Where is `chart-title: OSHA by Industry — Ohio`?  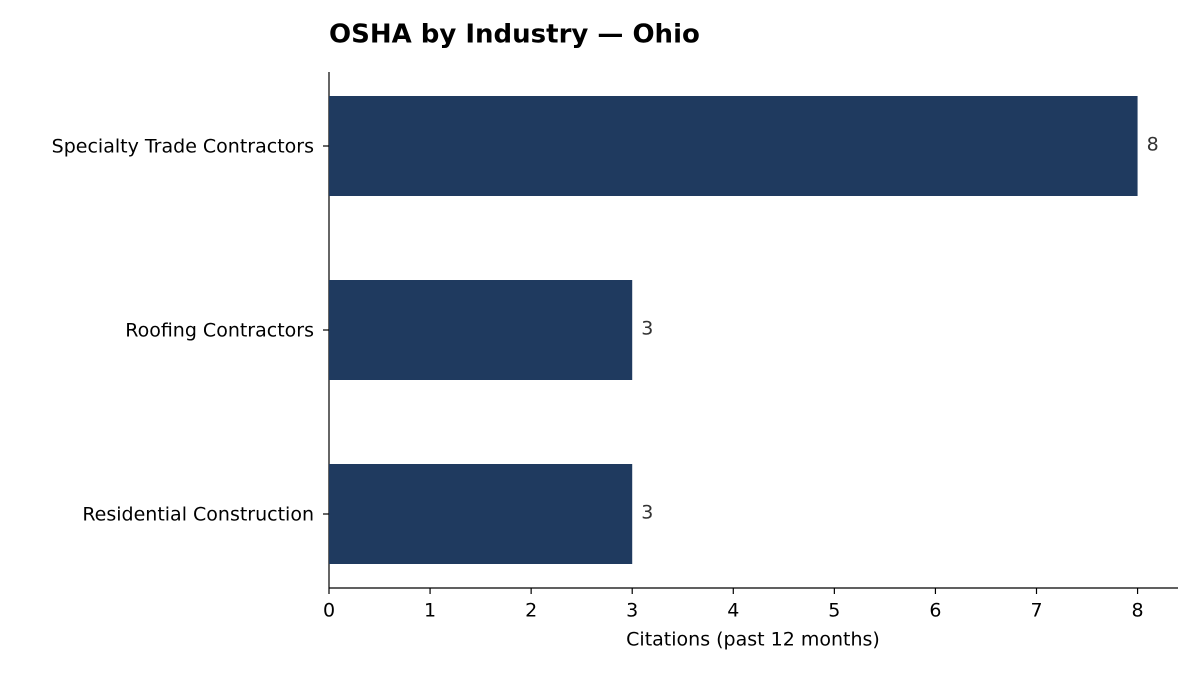 chart-title: OSHA by Industry — Ohio is located at coordinates (514, 35).